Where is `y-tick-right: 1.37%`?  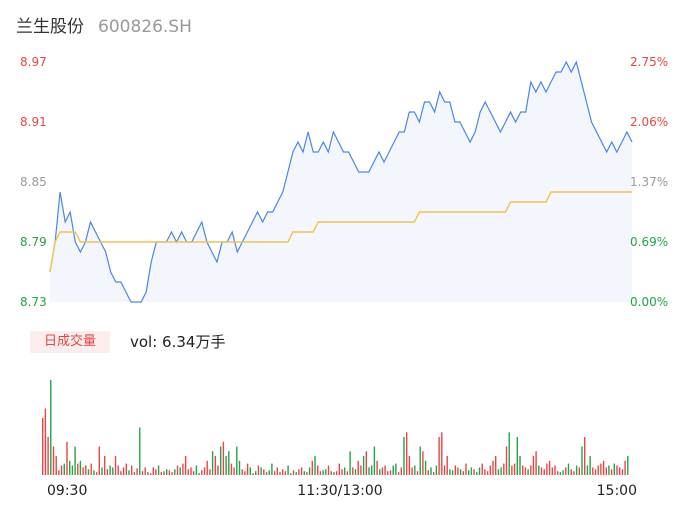 y-tick-right: 1.37% is located at coordinates (649, 182).